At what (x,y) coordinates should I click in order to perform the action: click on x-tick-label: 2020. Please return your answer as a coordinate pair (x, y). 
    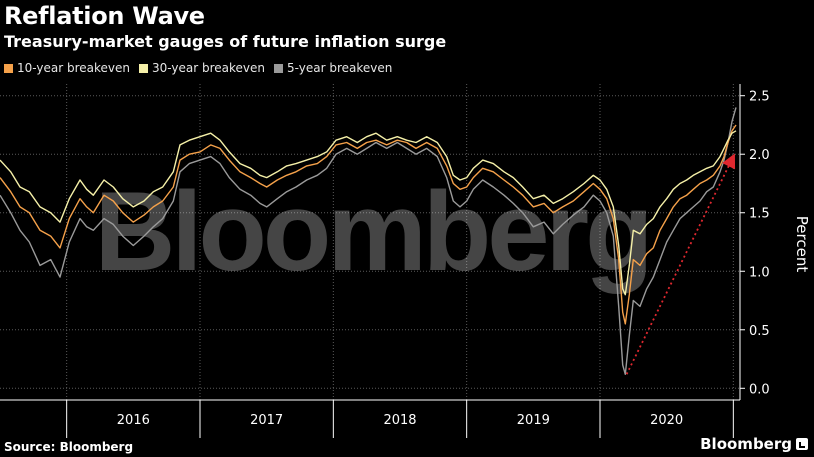
    Looking at the image, I should click on (666, 420).